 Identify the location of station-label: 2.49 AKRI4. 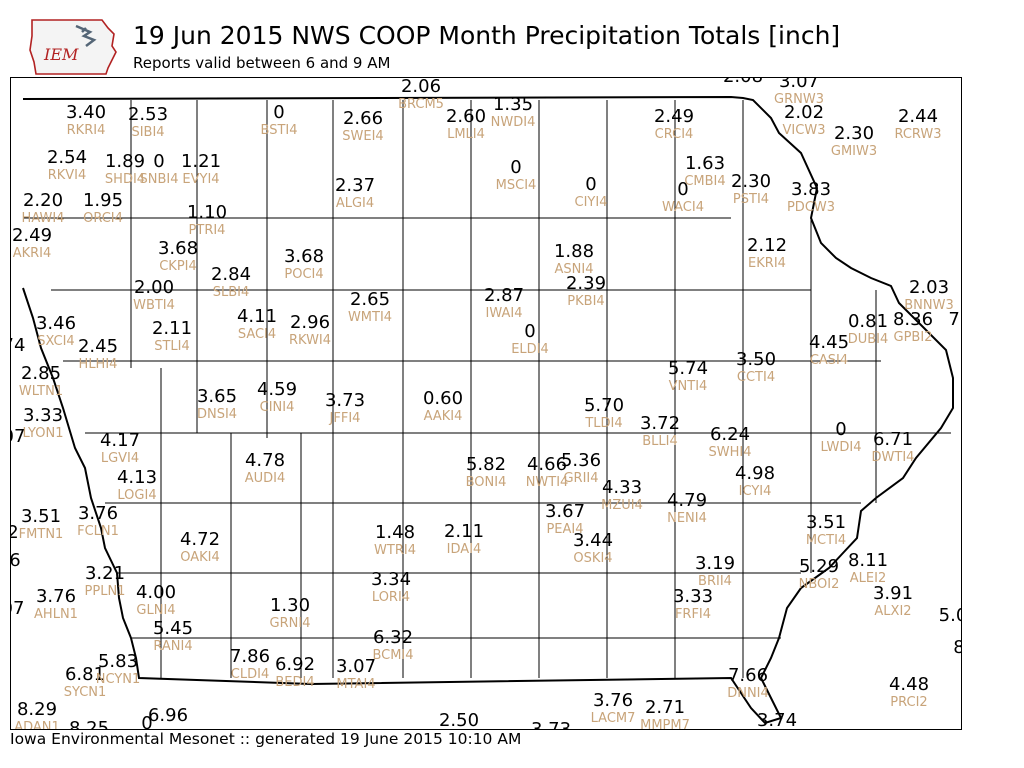
(32, 243).